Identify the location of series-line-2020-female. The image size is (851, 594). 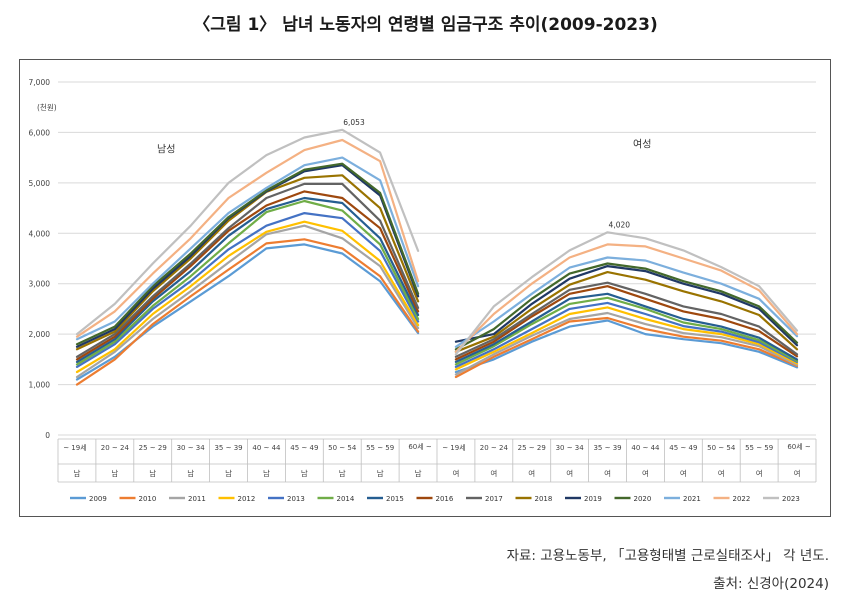
(626, 306).